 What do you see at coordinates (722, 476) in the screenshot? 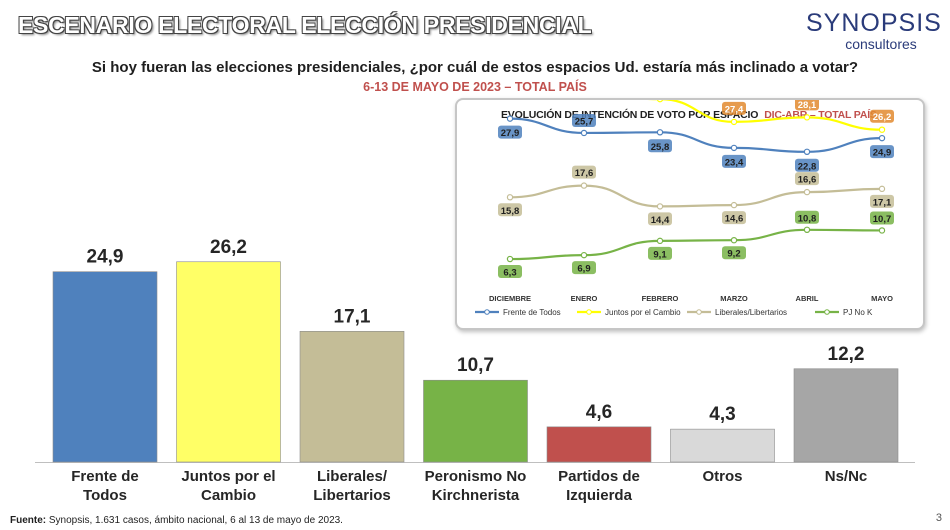
I see `category-label: Otros` at bounding box center [722, 476].